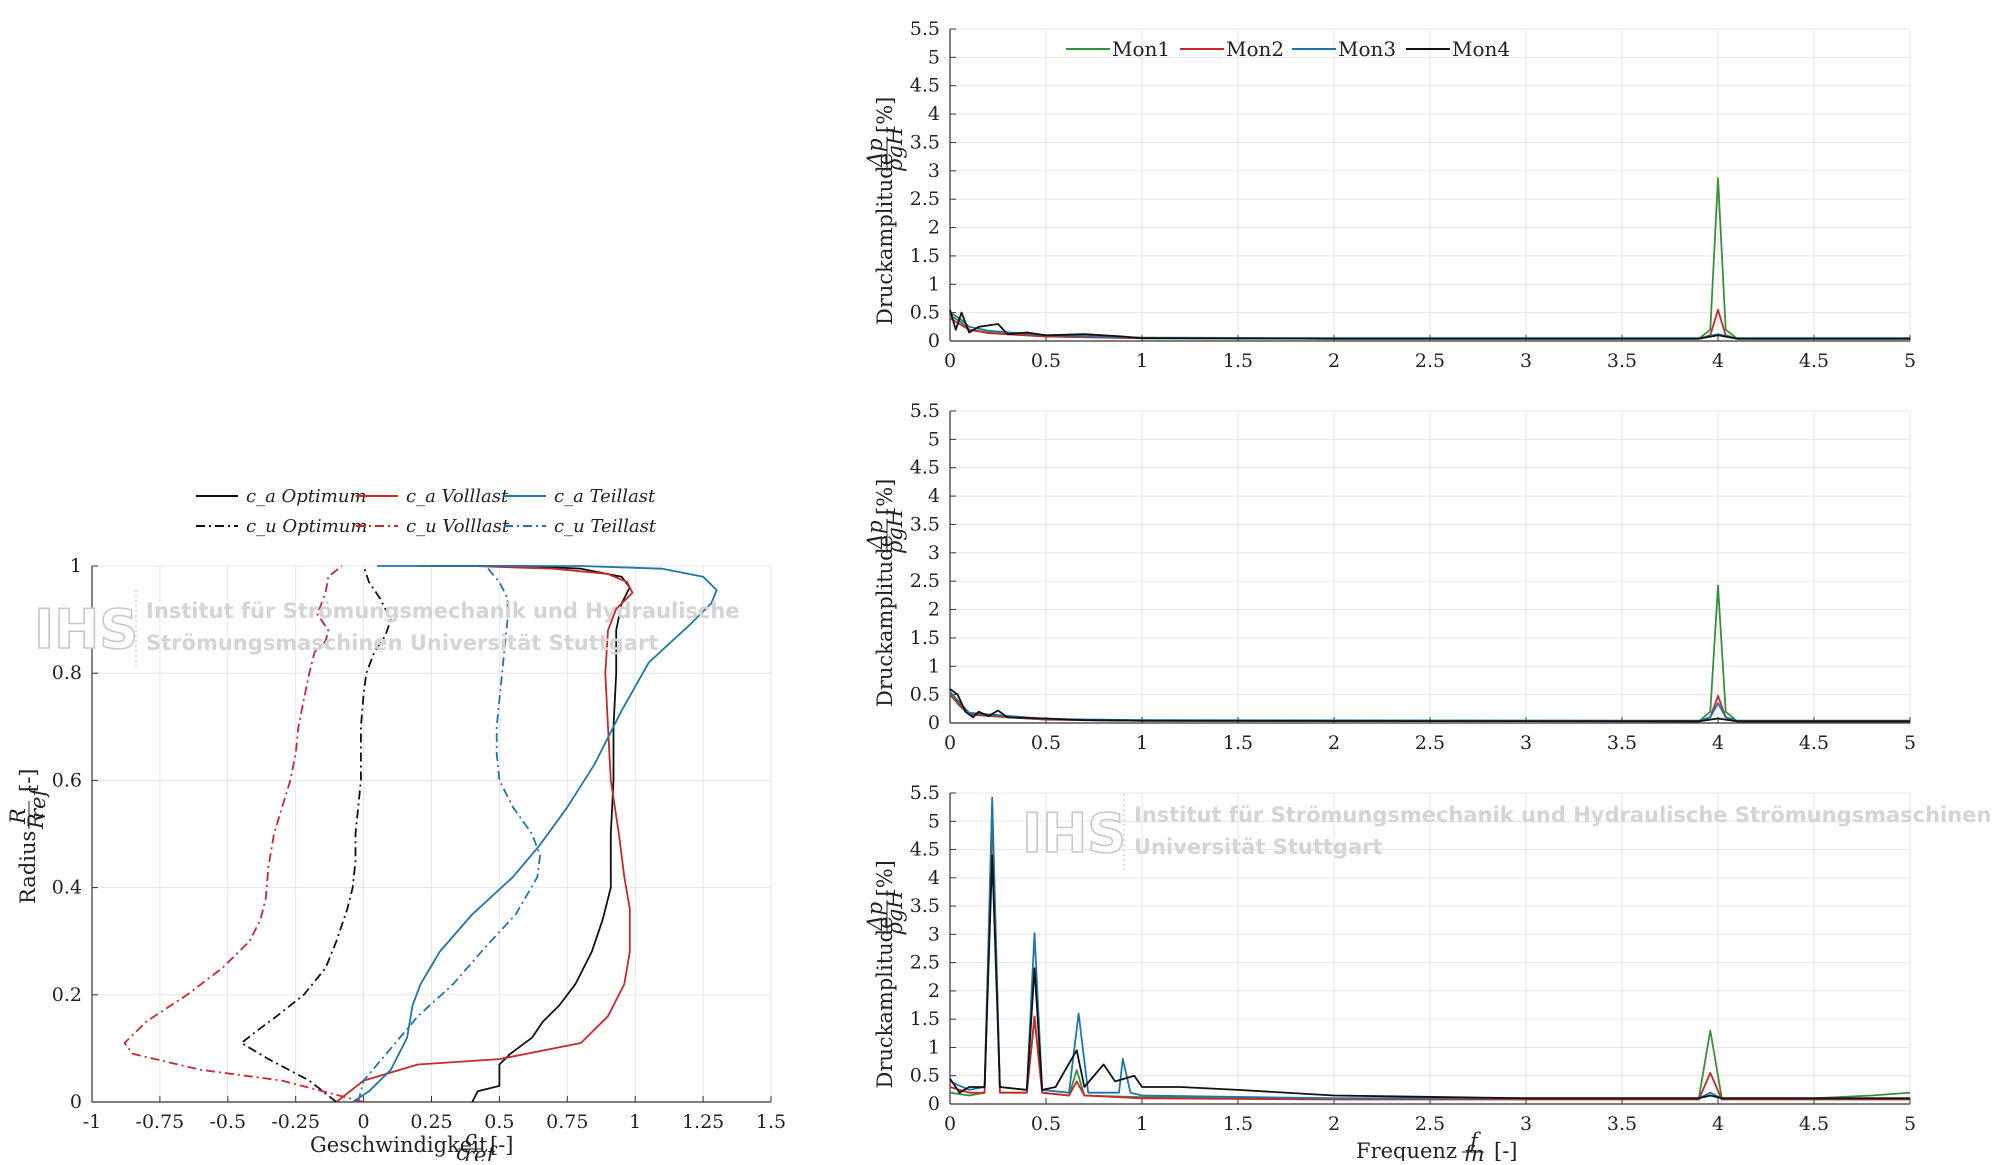 Image resolution: width=2000 pixels, height=1165 pixels. What do you see at coordinates (86, 629) in the screenshot?
I see `watermark-logo: IHS` at bounding box center [86, 629].